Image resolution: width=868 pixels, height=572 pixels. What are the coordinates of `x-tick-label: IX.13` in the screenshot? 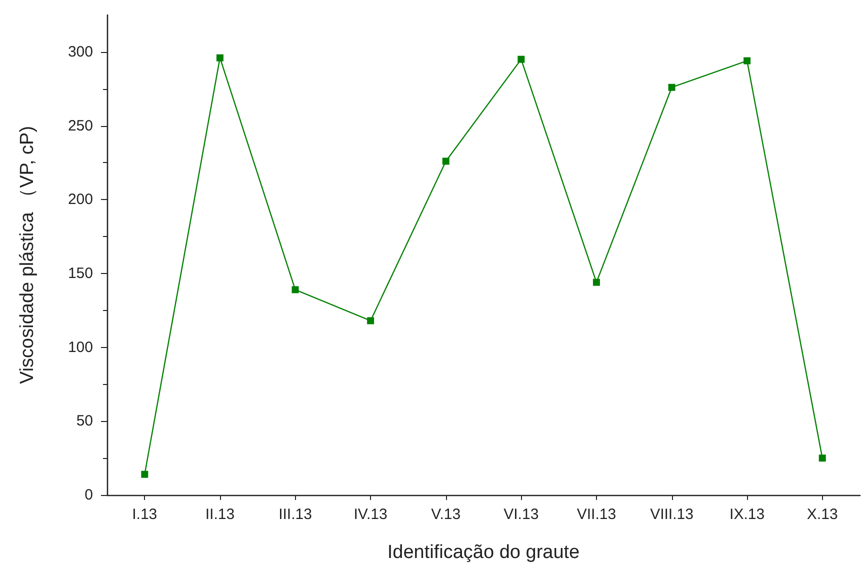 It's located at (747, 514).